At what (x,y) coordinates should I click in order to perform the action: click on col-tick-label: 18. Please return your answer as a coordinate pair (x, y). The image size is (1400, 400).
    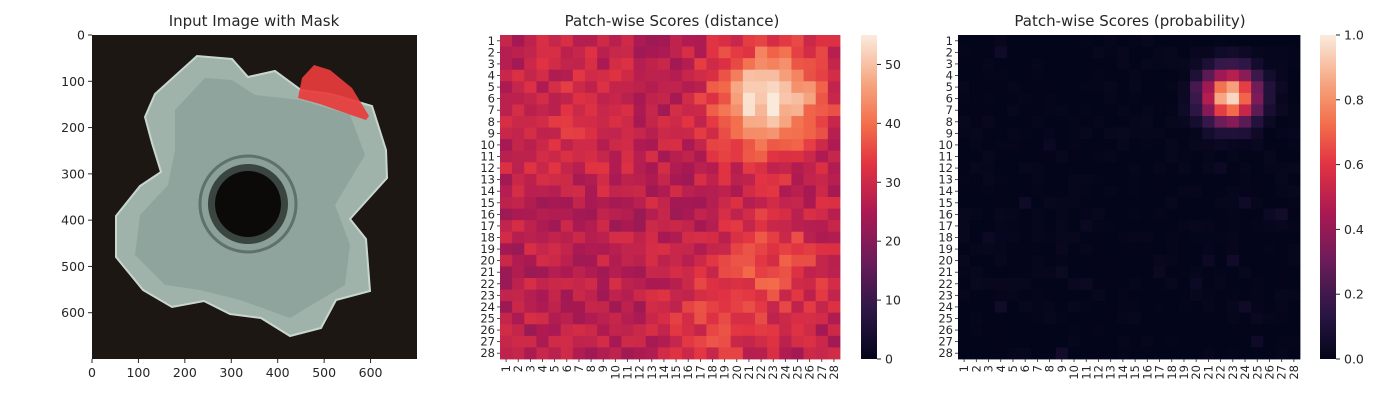
    Looking at the image, I should click on (1172, 372).